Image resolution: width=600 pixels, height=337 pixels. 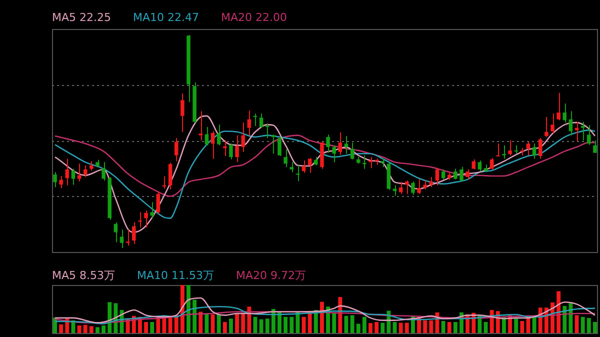 What do you see at coordinates (254, 17) in the screenshot?
I see `text: MA20 22.00` at bounding box center [254, 17].